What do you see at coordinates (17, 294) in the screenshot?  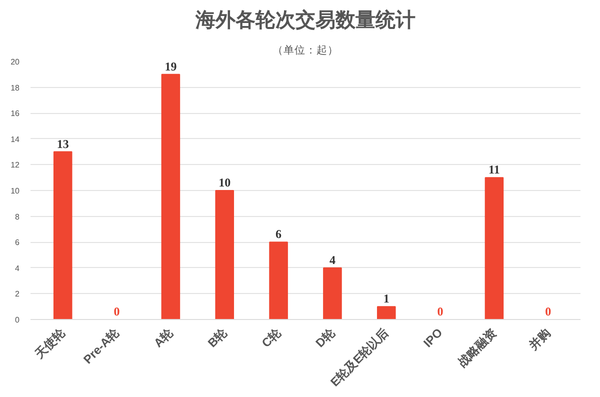 I see `y-tick-label: 2` at bounding box center [17, 294].